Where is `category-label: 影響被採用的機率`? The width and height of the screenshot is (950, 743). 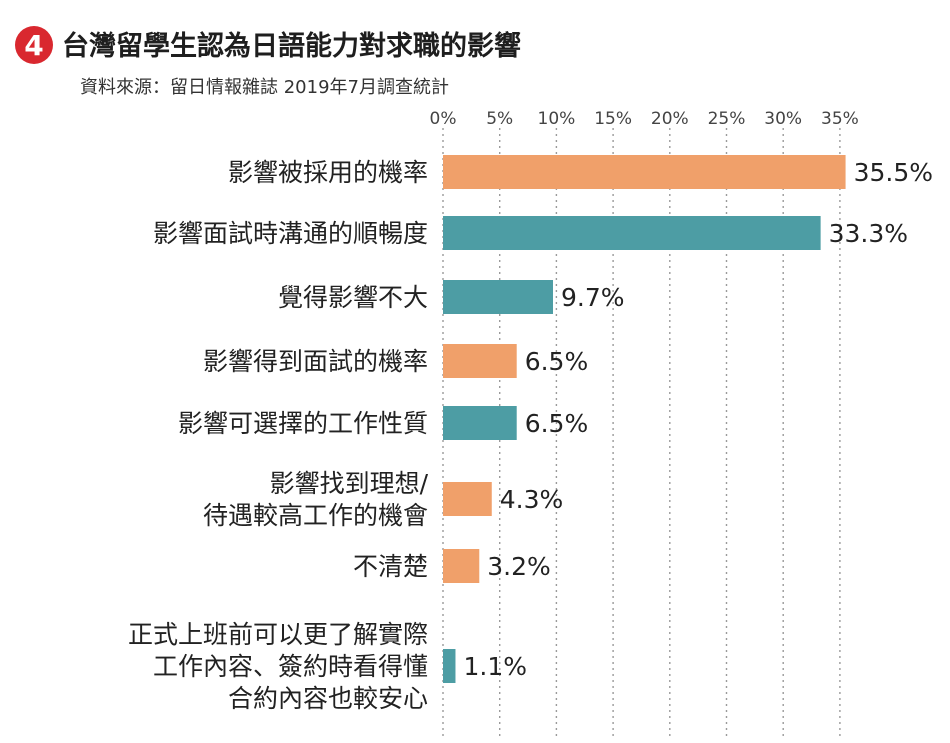 category-label: 影響被採用的機率 is located at coordinates (328, 172).